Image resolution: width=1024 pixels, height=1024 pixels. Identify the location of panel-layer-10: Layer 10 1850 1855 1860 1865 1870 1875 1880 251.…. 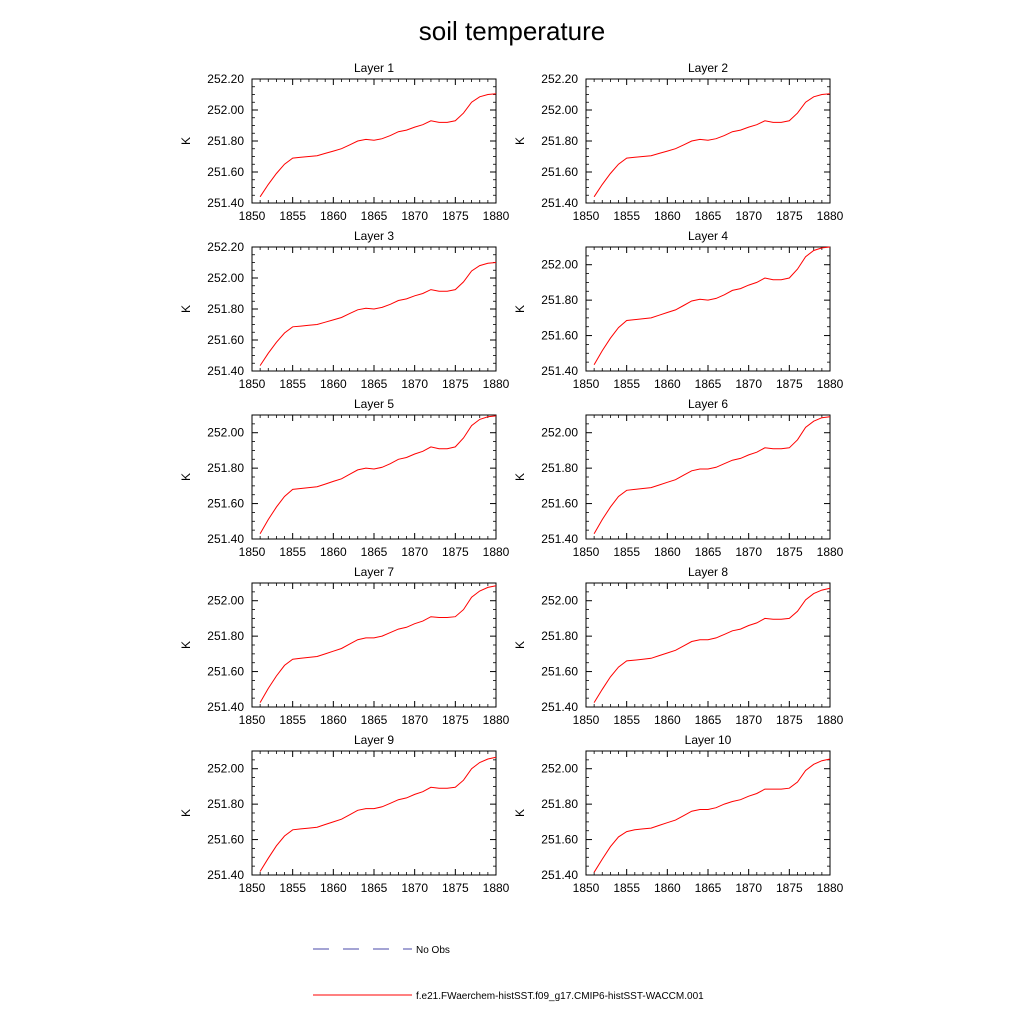
(678, 814).